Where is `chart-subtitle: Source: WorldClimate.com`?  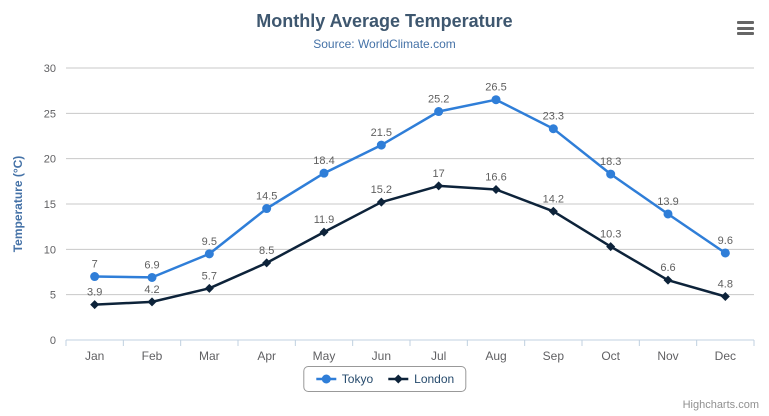 chart-subtitle: Source: WorldClimate.com is located at coordinates (384, 44).